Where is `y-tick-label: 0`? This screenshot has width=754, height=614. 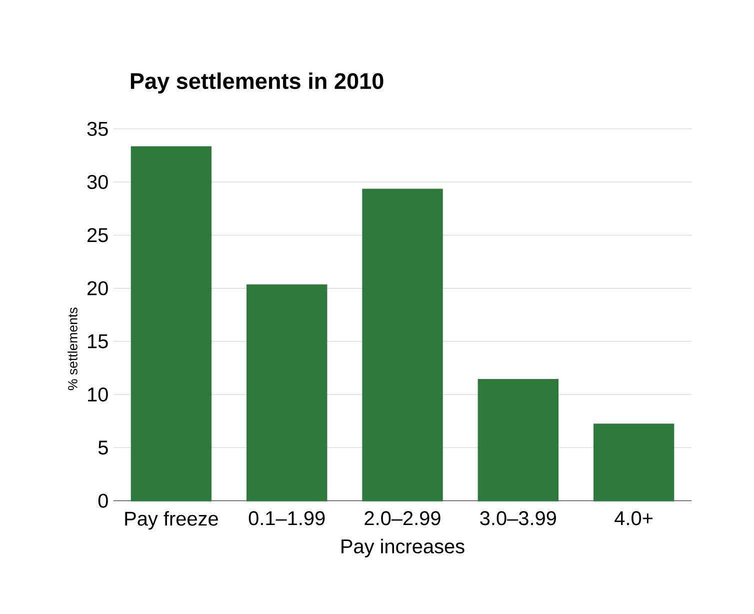
y-tick-label: 0 is located at coordinates (103, 501).